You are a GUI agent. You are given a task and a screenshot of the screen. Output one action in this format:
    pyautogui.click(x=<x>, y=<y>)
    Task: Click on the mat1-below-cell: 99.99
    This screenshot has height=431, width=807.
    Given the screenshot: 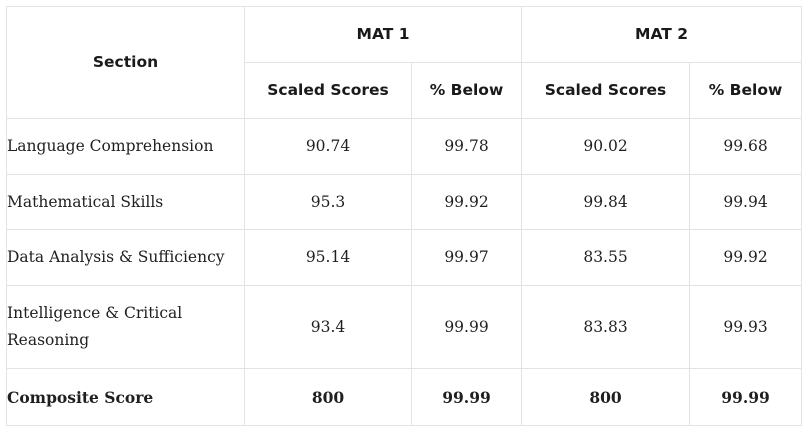 What is the action you would take?
    pyautogui.click(x=466, y=327)
    